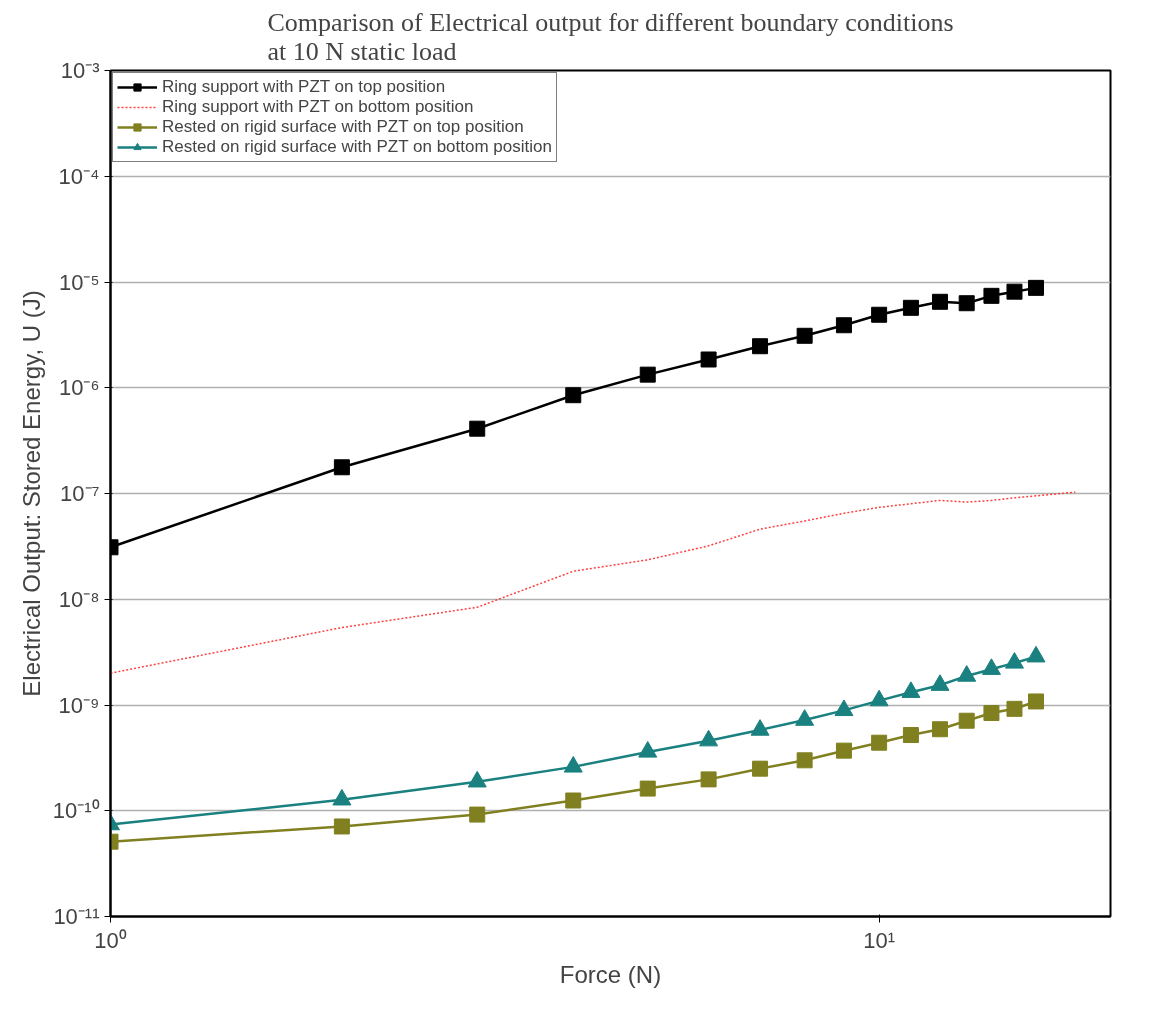 The height and width of the screenshot is (1014, 1151). Describe the element at coordinates (610, 974) in the screenshot. I see `x-axis-title: Force (N)` at that location.